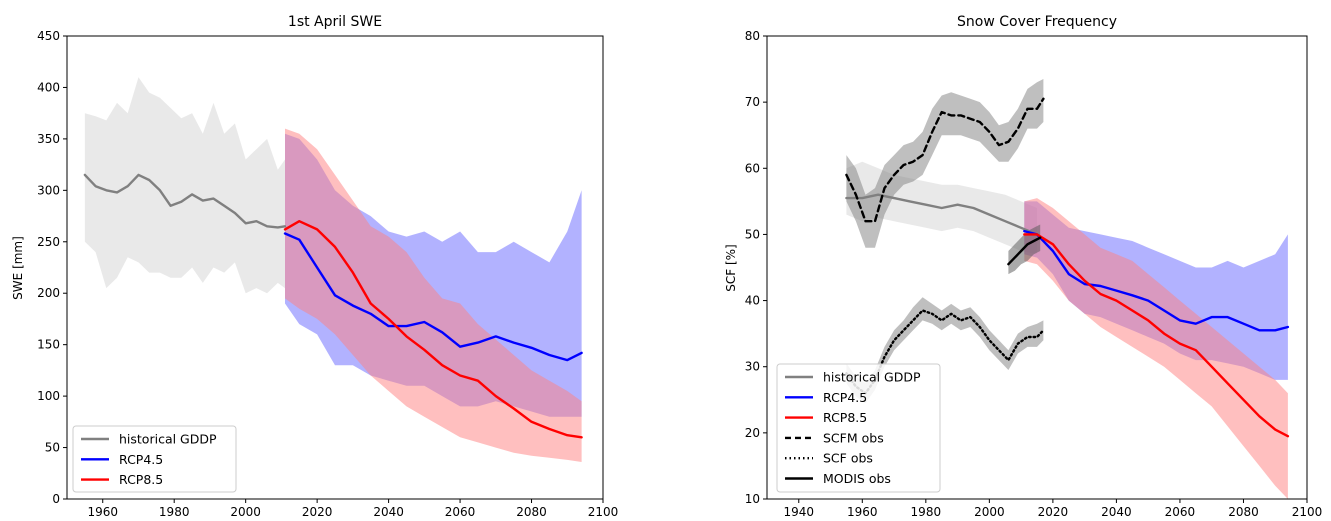 This screenshot has width=1331, height=521. What do you see at coordinates (1307, 512) in the screenshot?
I see `scf-x-tick-label: 2100` at bounding box center [1307, 512].